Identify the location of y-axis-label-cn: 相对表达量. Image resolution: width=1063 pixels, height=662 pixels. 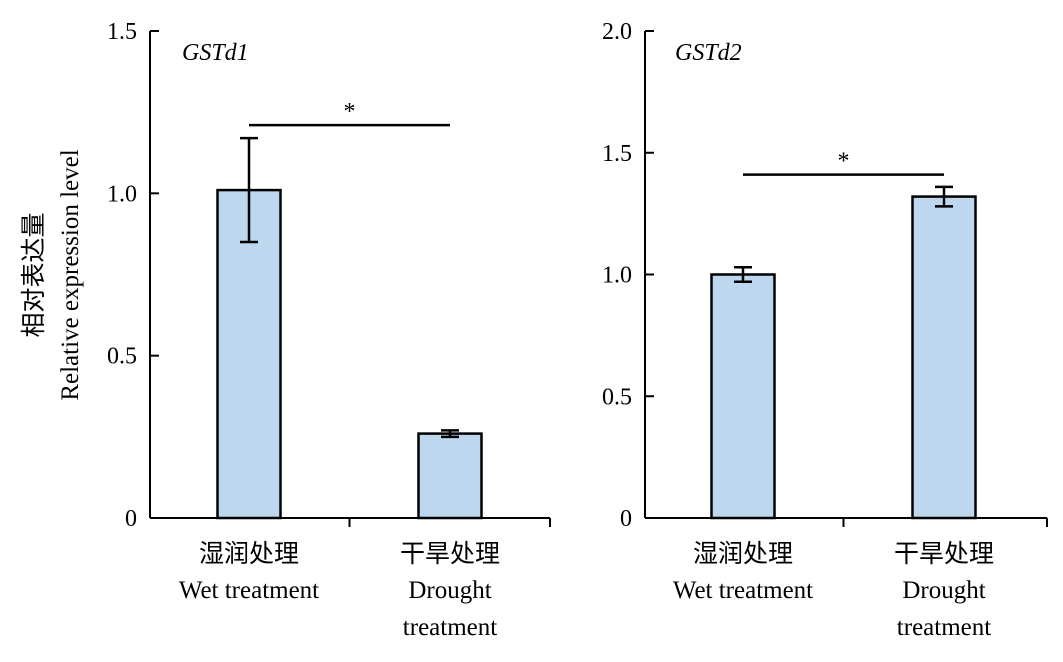
(34, 274).